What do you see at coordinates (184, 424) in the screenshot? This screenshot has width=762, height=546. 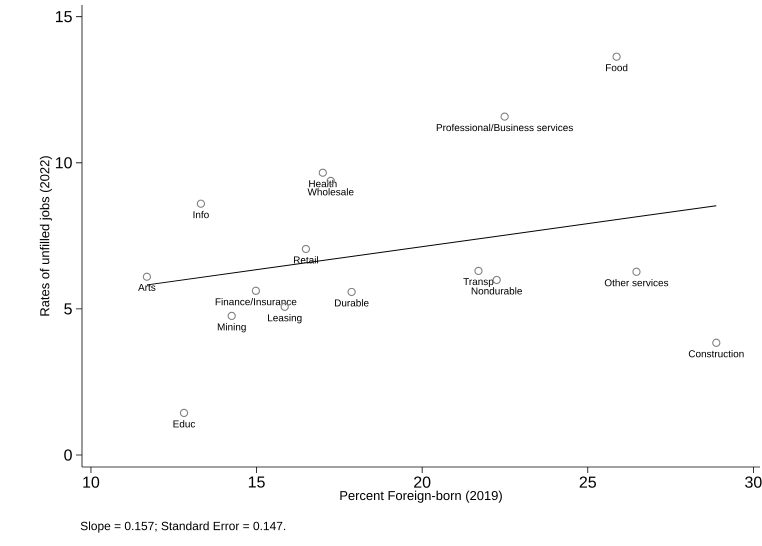 I see `annotation: Educ` at bounding box center [184, 424].